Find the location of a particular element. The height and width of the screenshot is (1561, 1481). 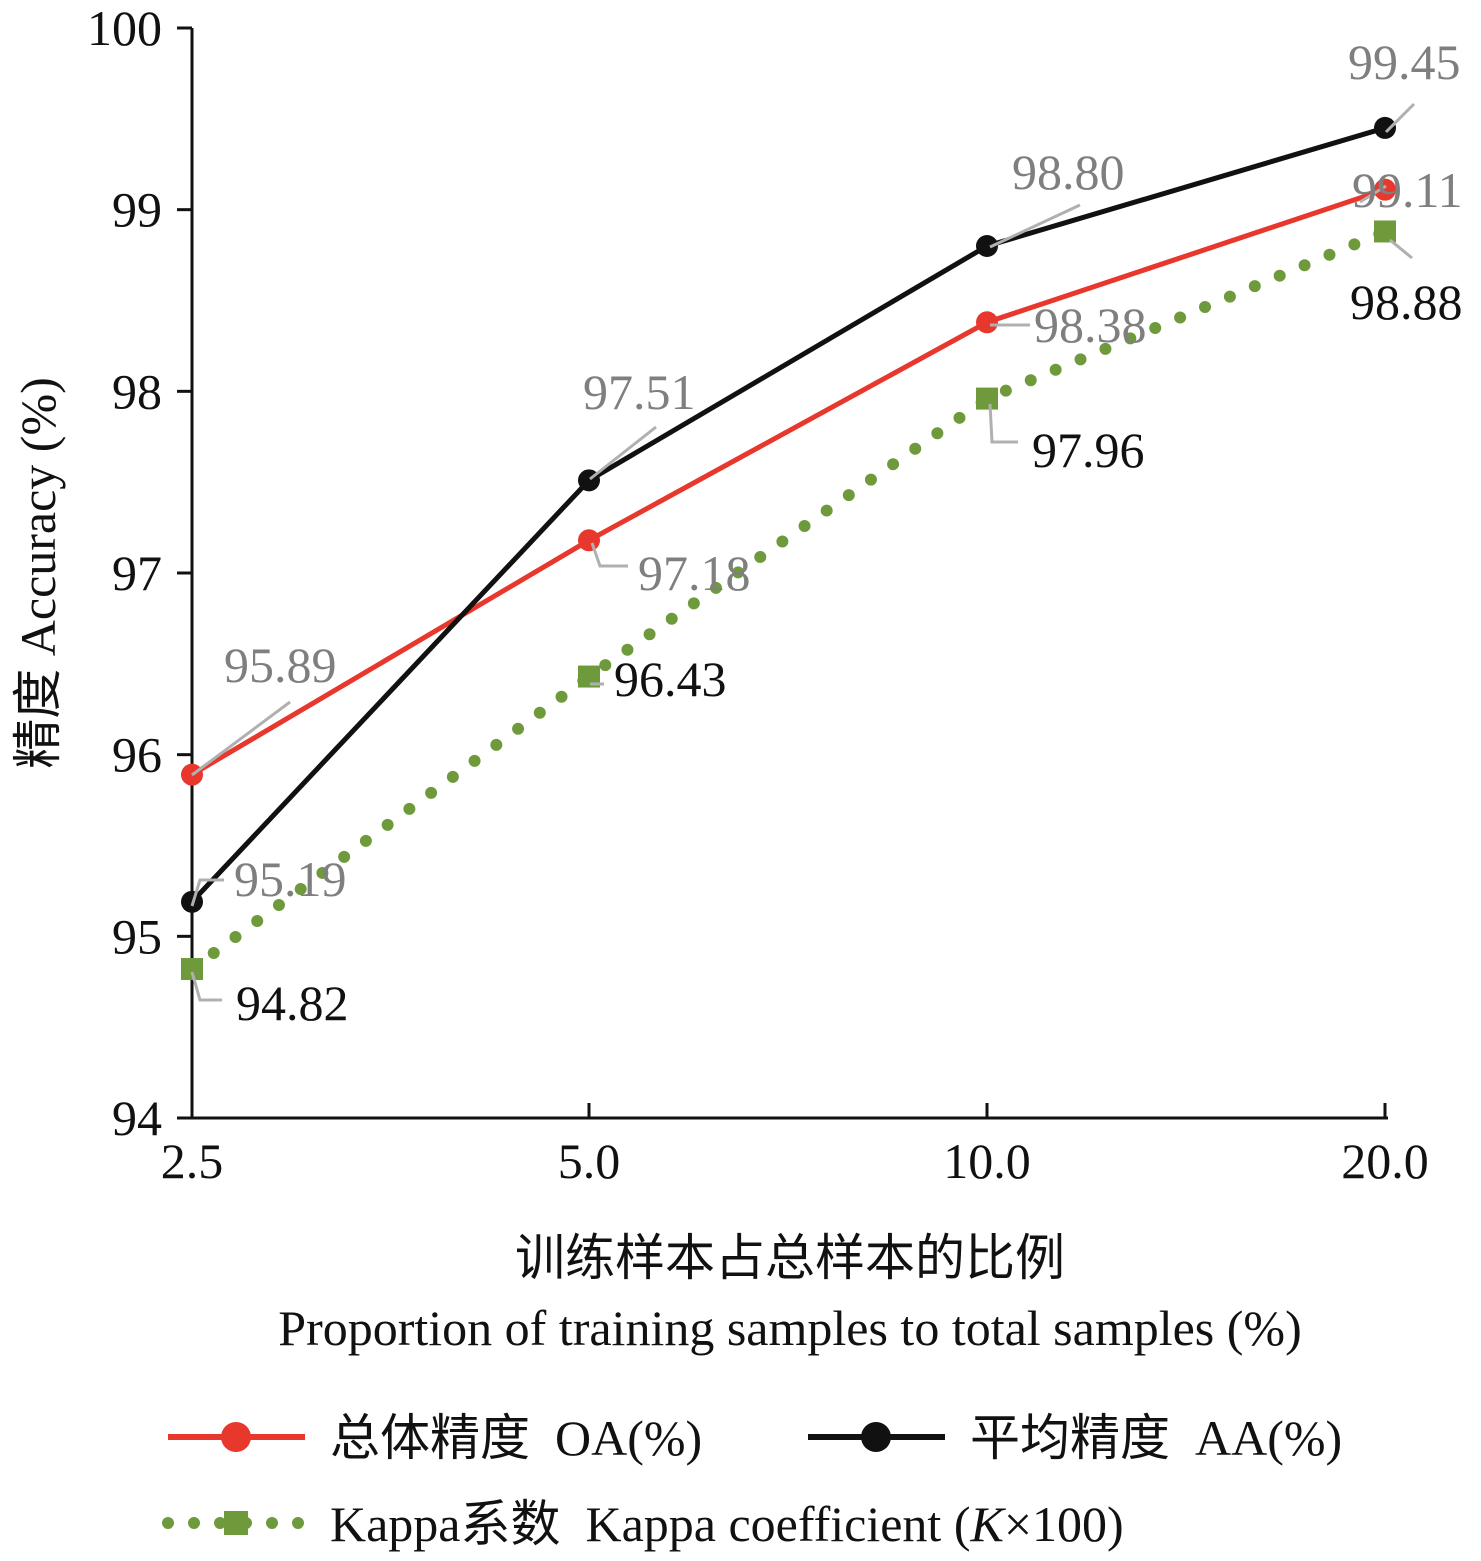

data-label-aa-20.0: 99.45 is located at coordinates (1404, 62).